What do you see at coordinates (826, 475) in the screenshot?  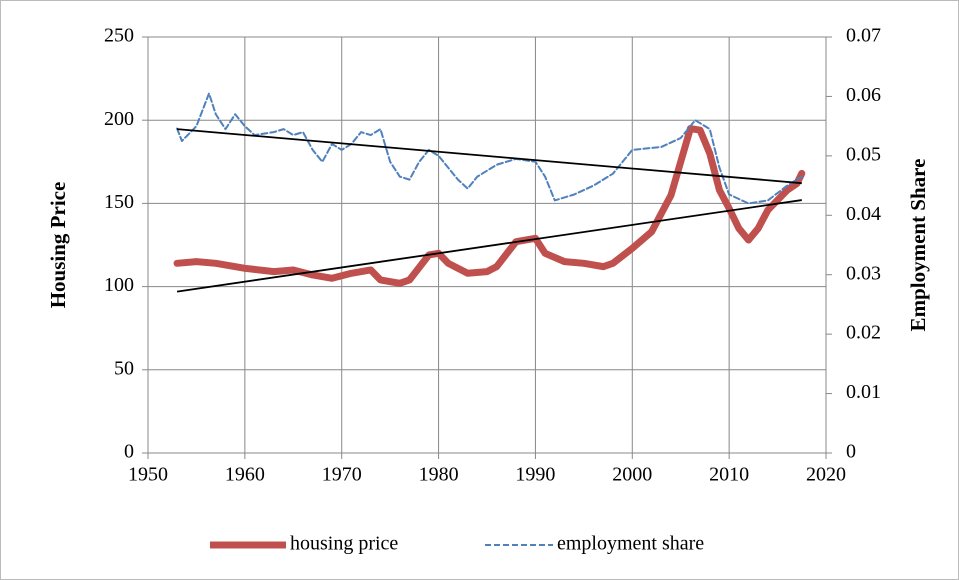 I see `x-tick-label: 2020` at bounding box center [826, 475].